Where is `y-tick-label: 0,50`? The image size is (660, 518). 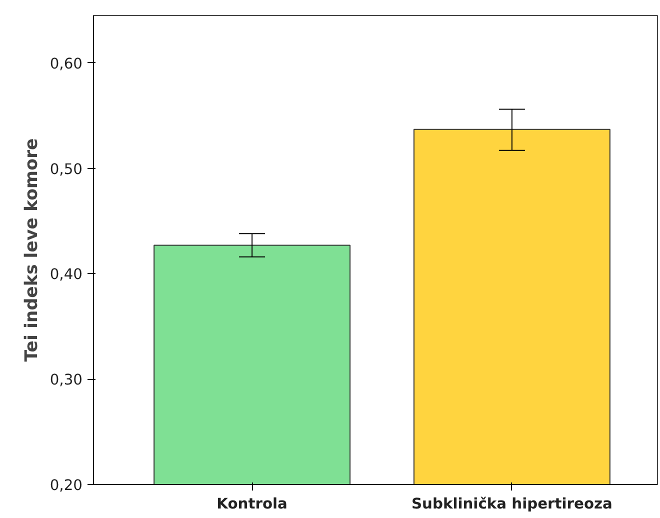
y-tick-label: 0,50 is located at coordinates (66, 169).